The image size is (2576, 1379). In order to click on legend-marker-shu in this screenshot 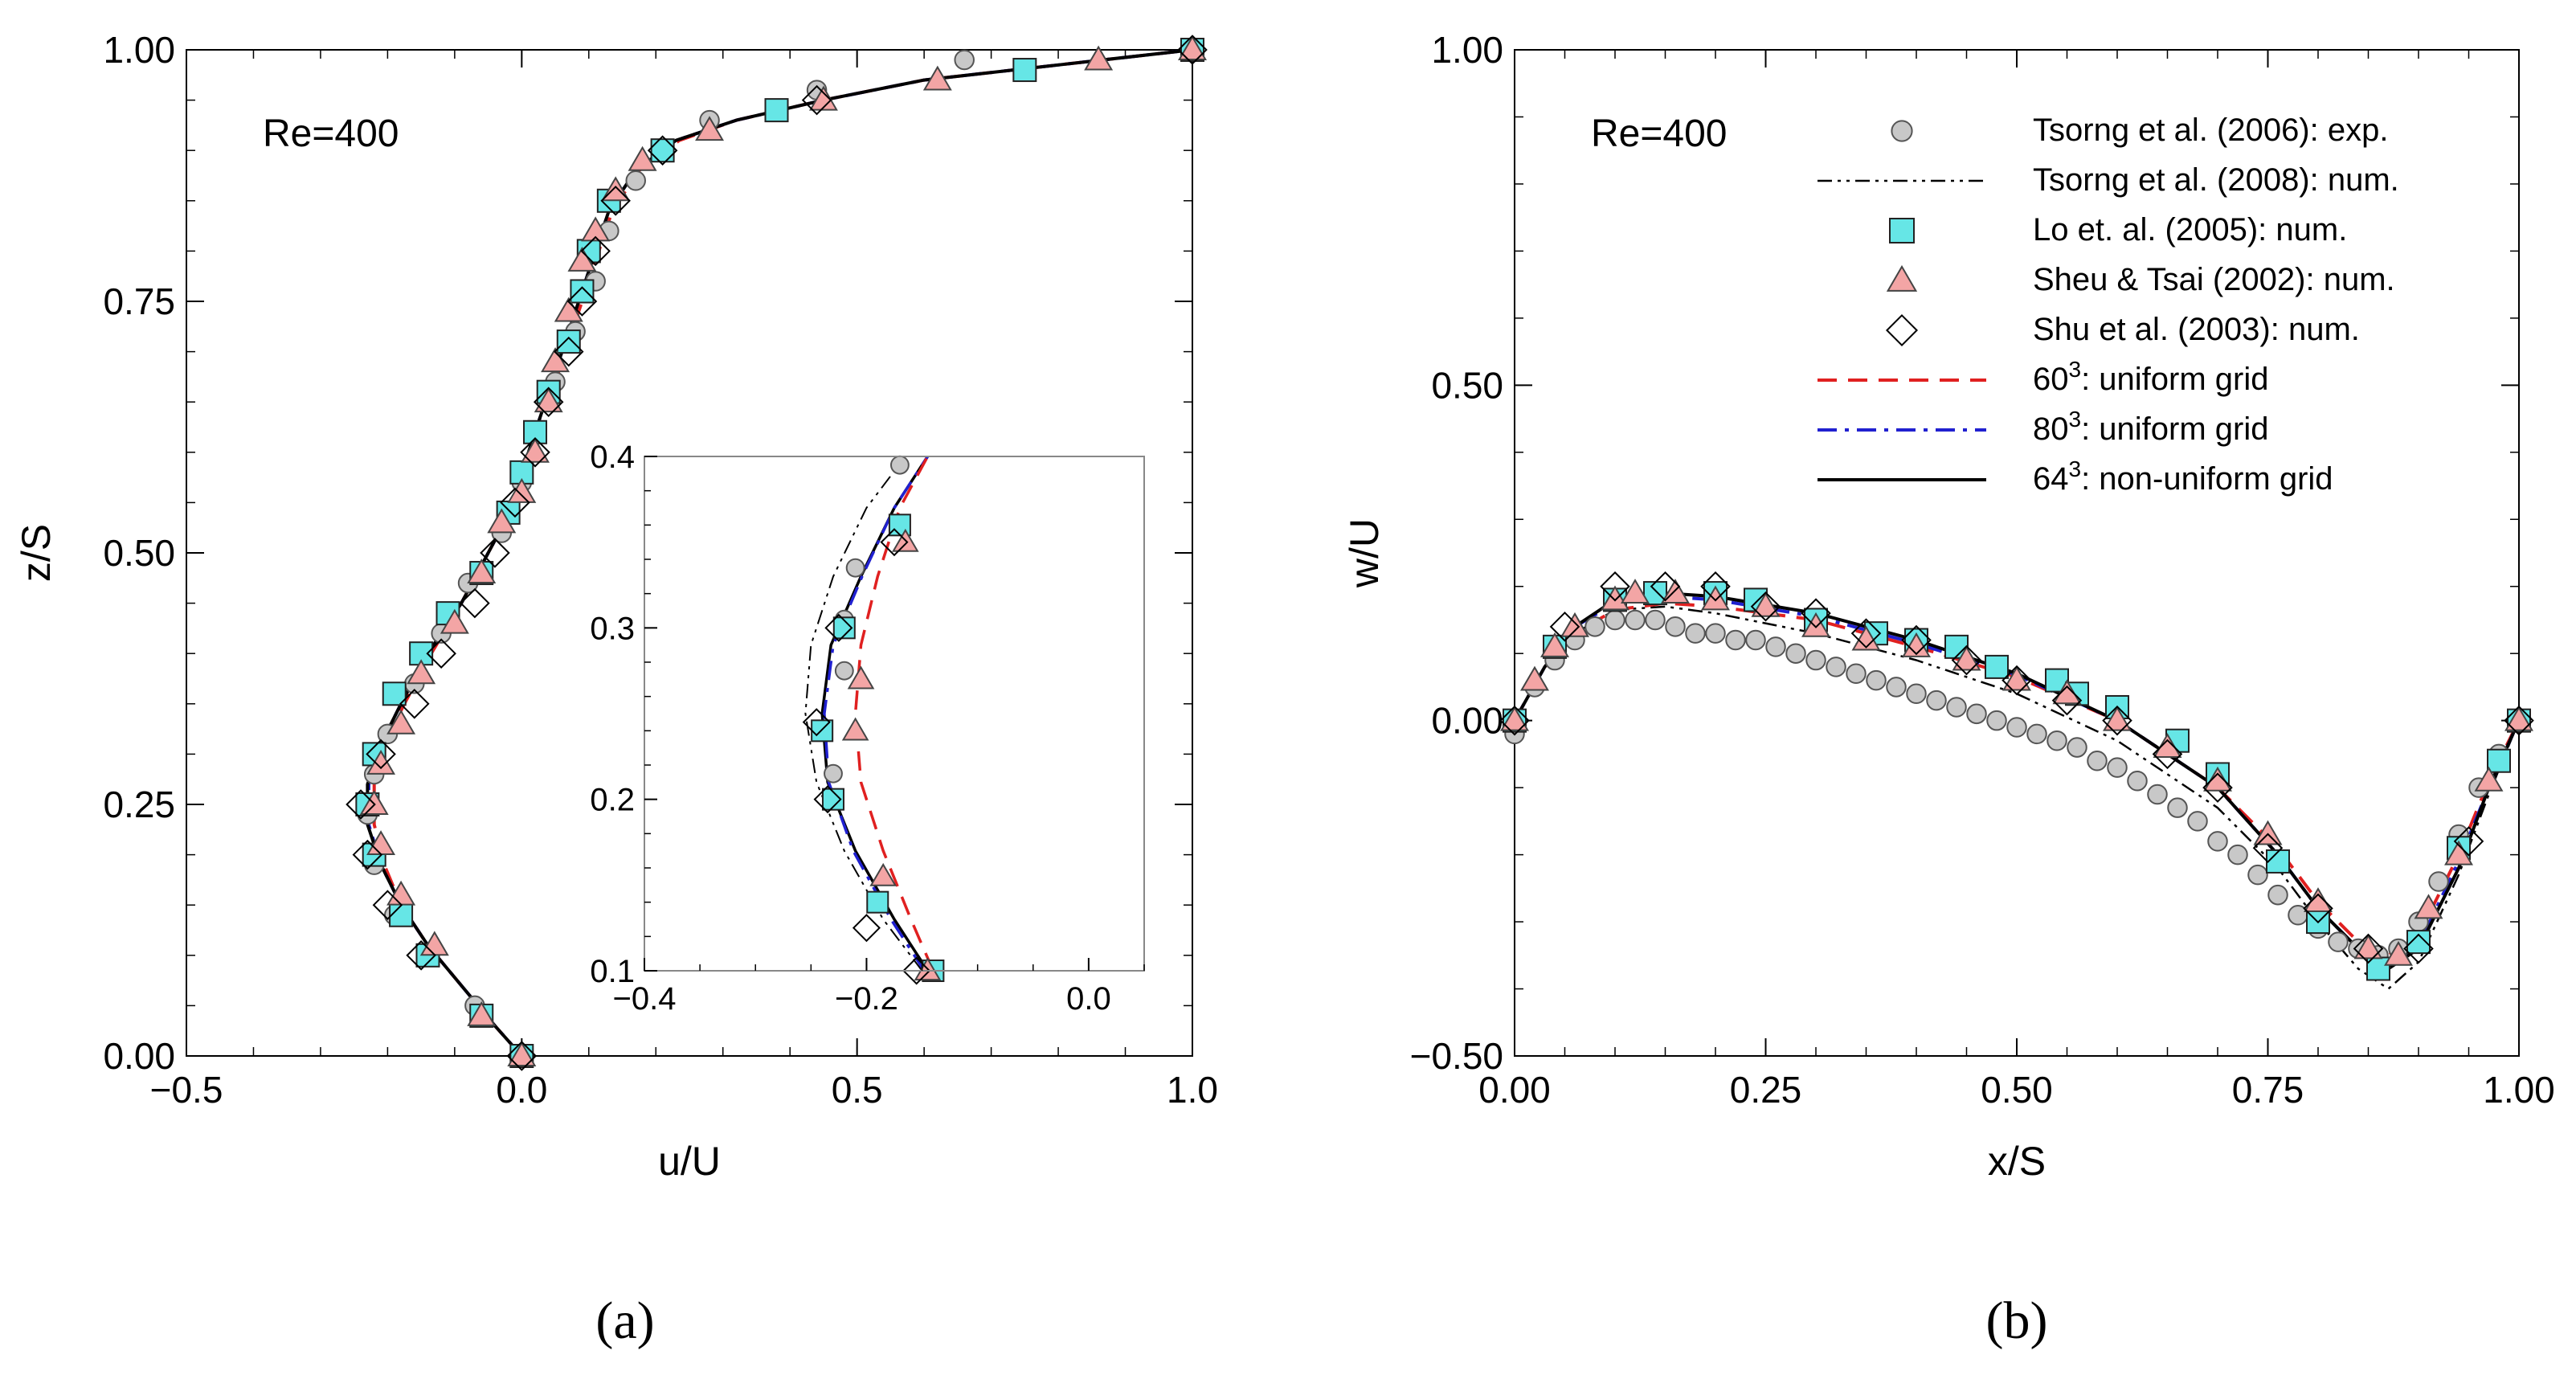, I will do `click(1902, 330)`.